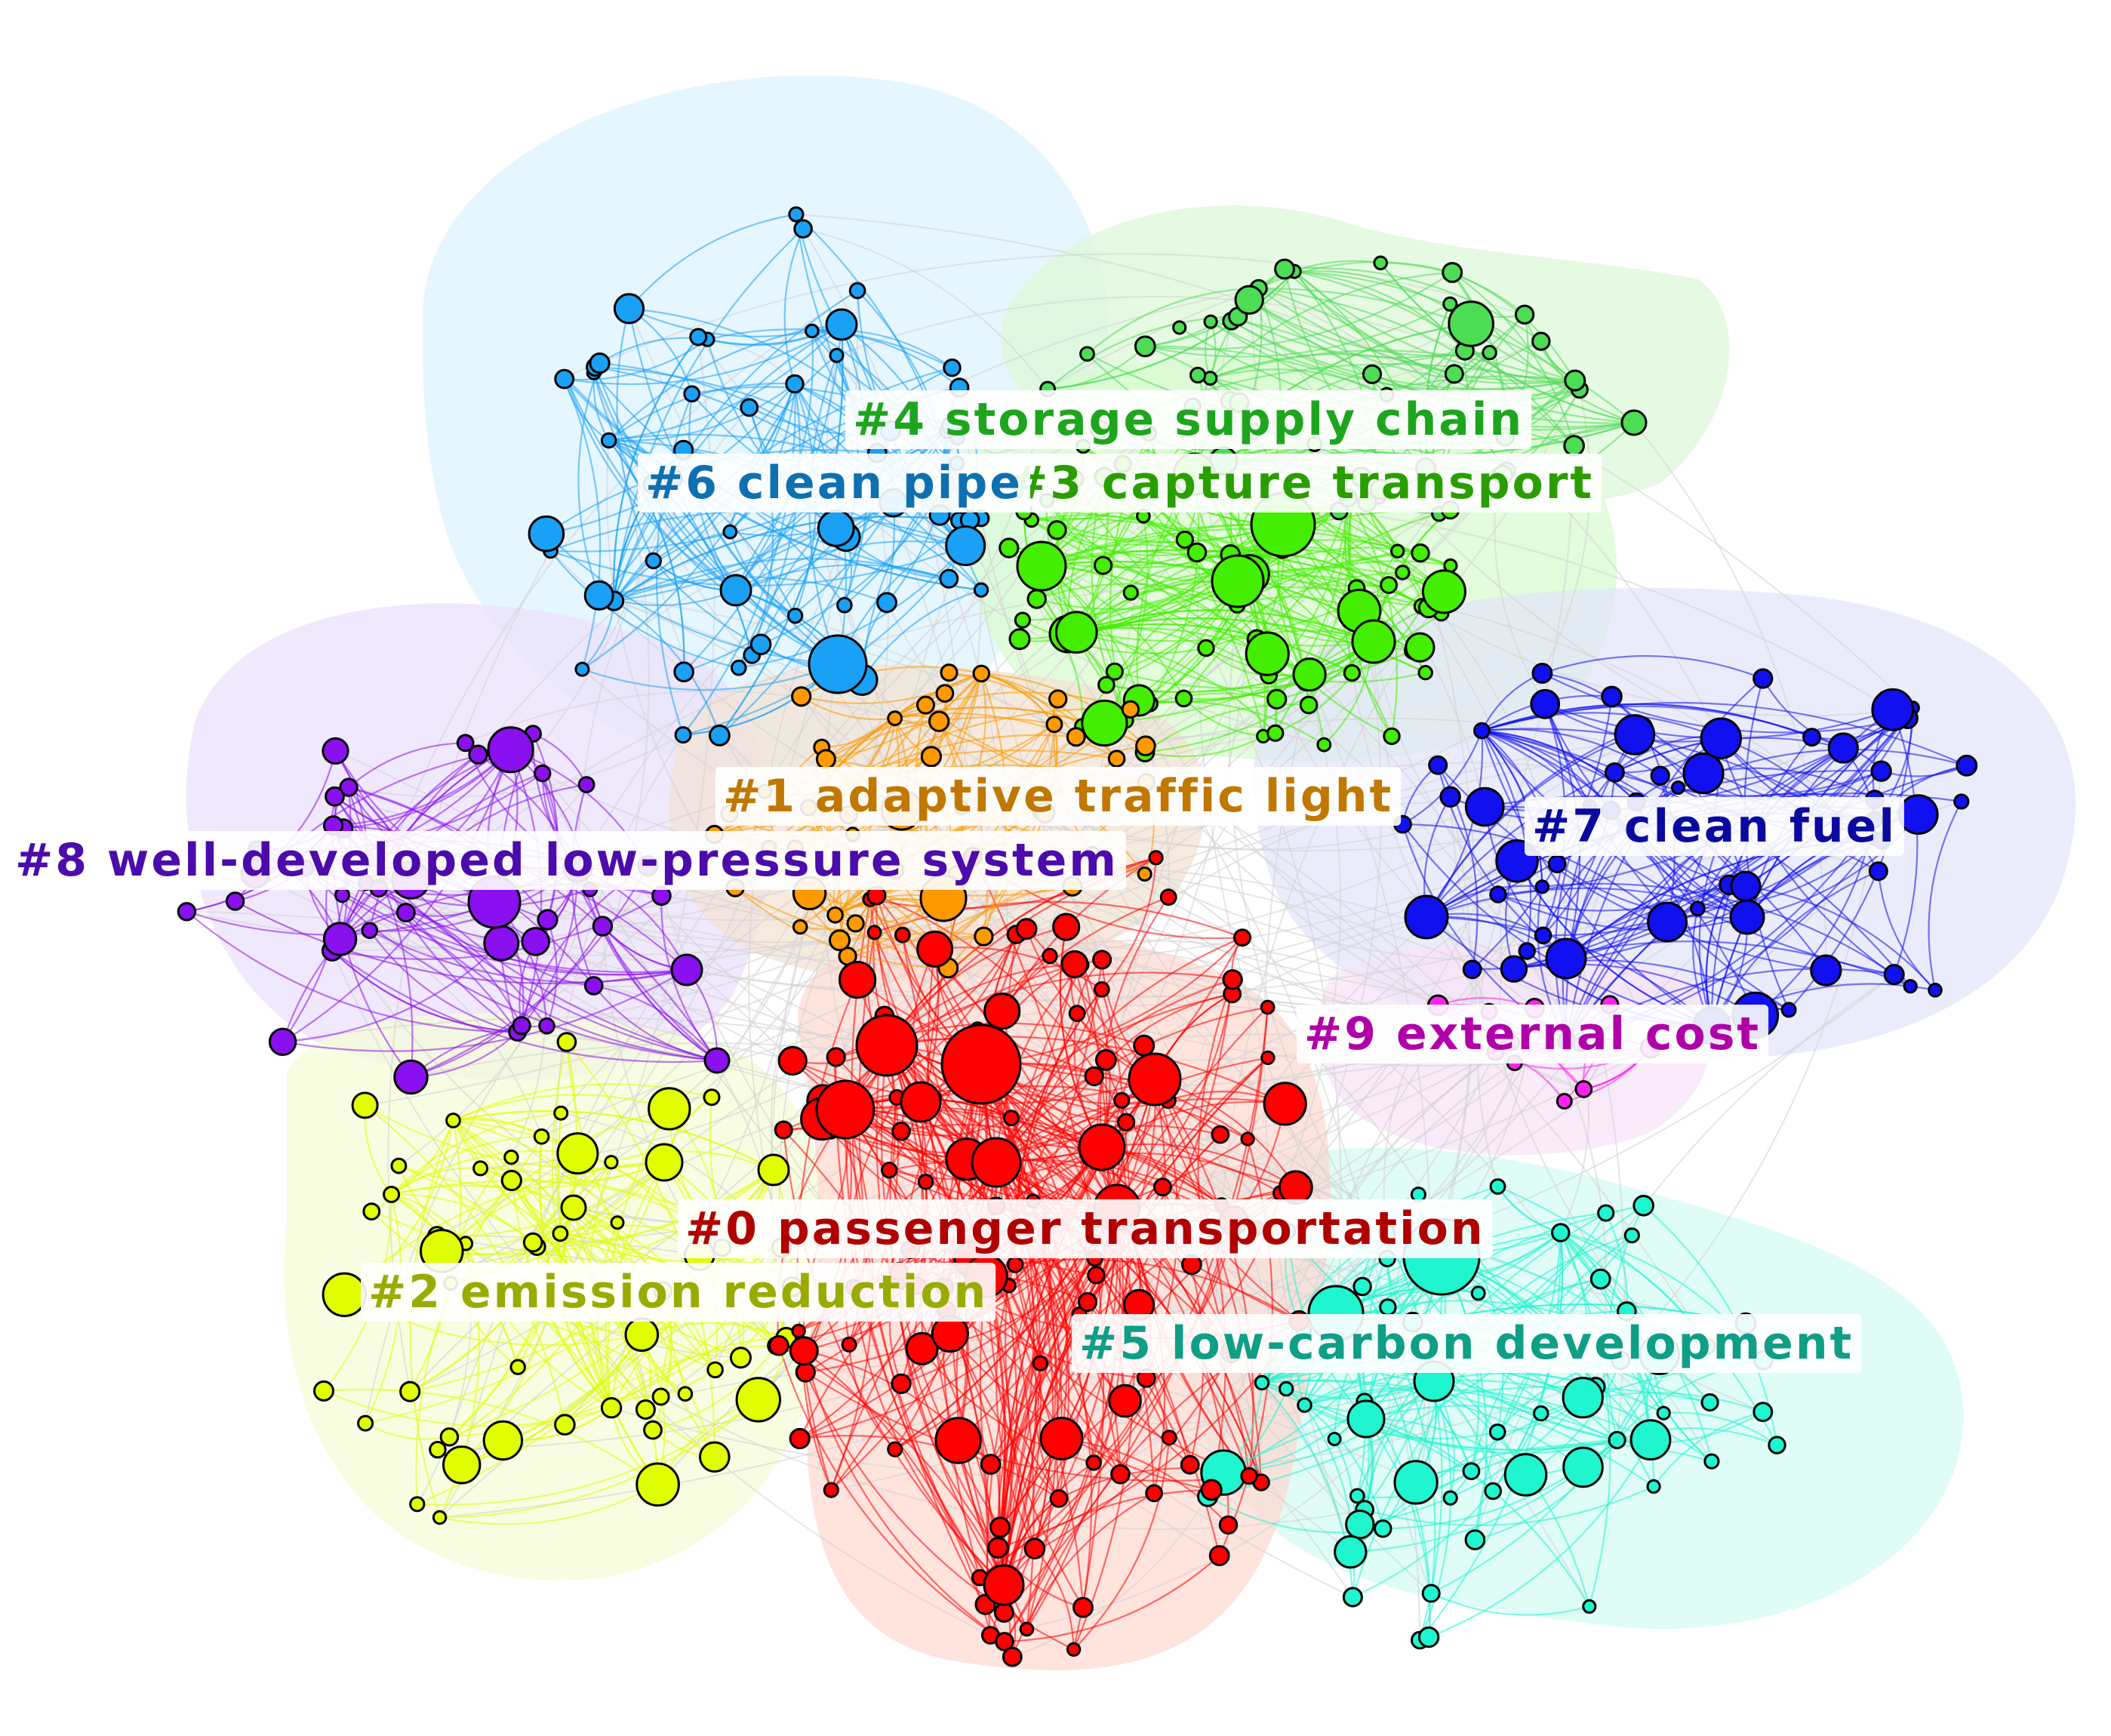 The width and height of the screenshot is (2111, 1736). Describe the element at coordinates (1467, 1344) in the screenshot. I see `cluster-label-5-text: #5 low-carbon development` at that location.